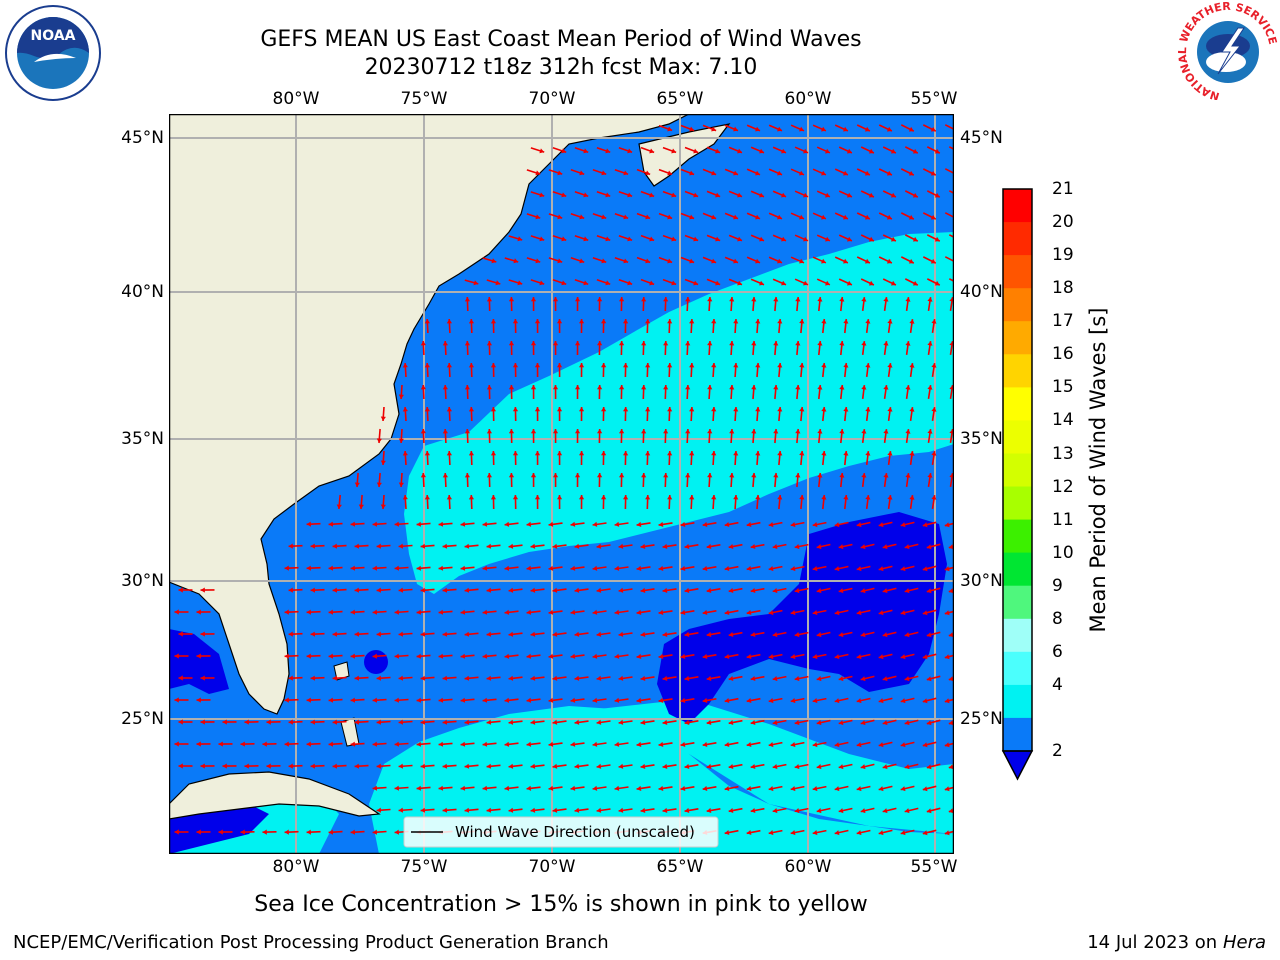 Image resolution: width=1280 pixels, height=960 pixels. I want to click on lat-tick: 25°N, so click(981, 719).